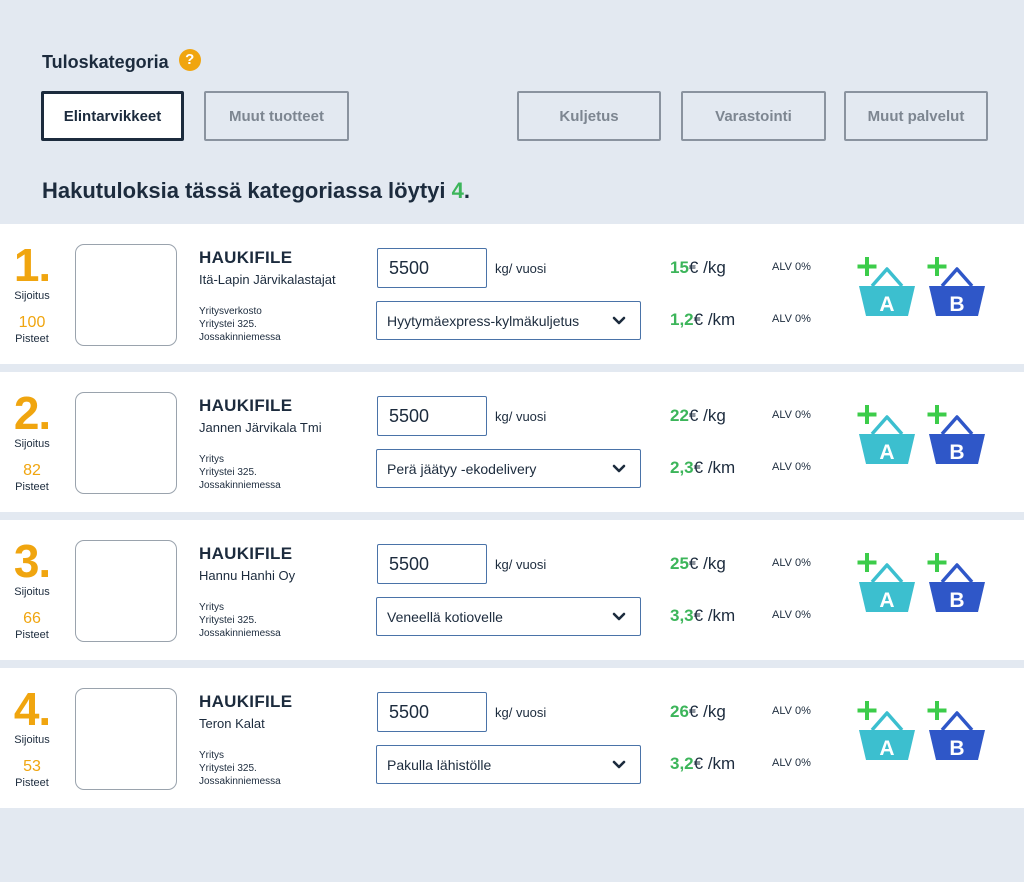 Image resolution: width=1024 pixels, height=882 pixels. What do you see at coordinates (32, 470) in the screenshot?
I see `score-value: 82` at bounding box center [32, 470].